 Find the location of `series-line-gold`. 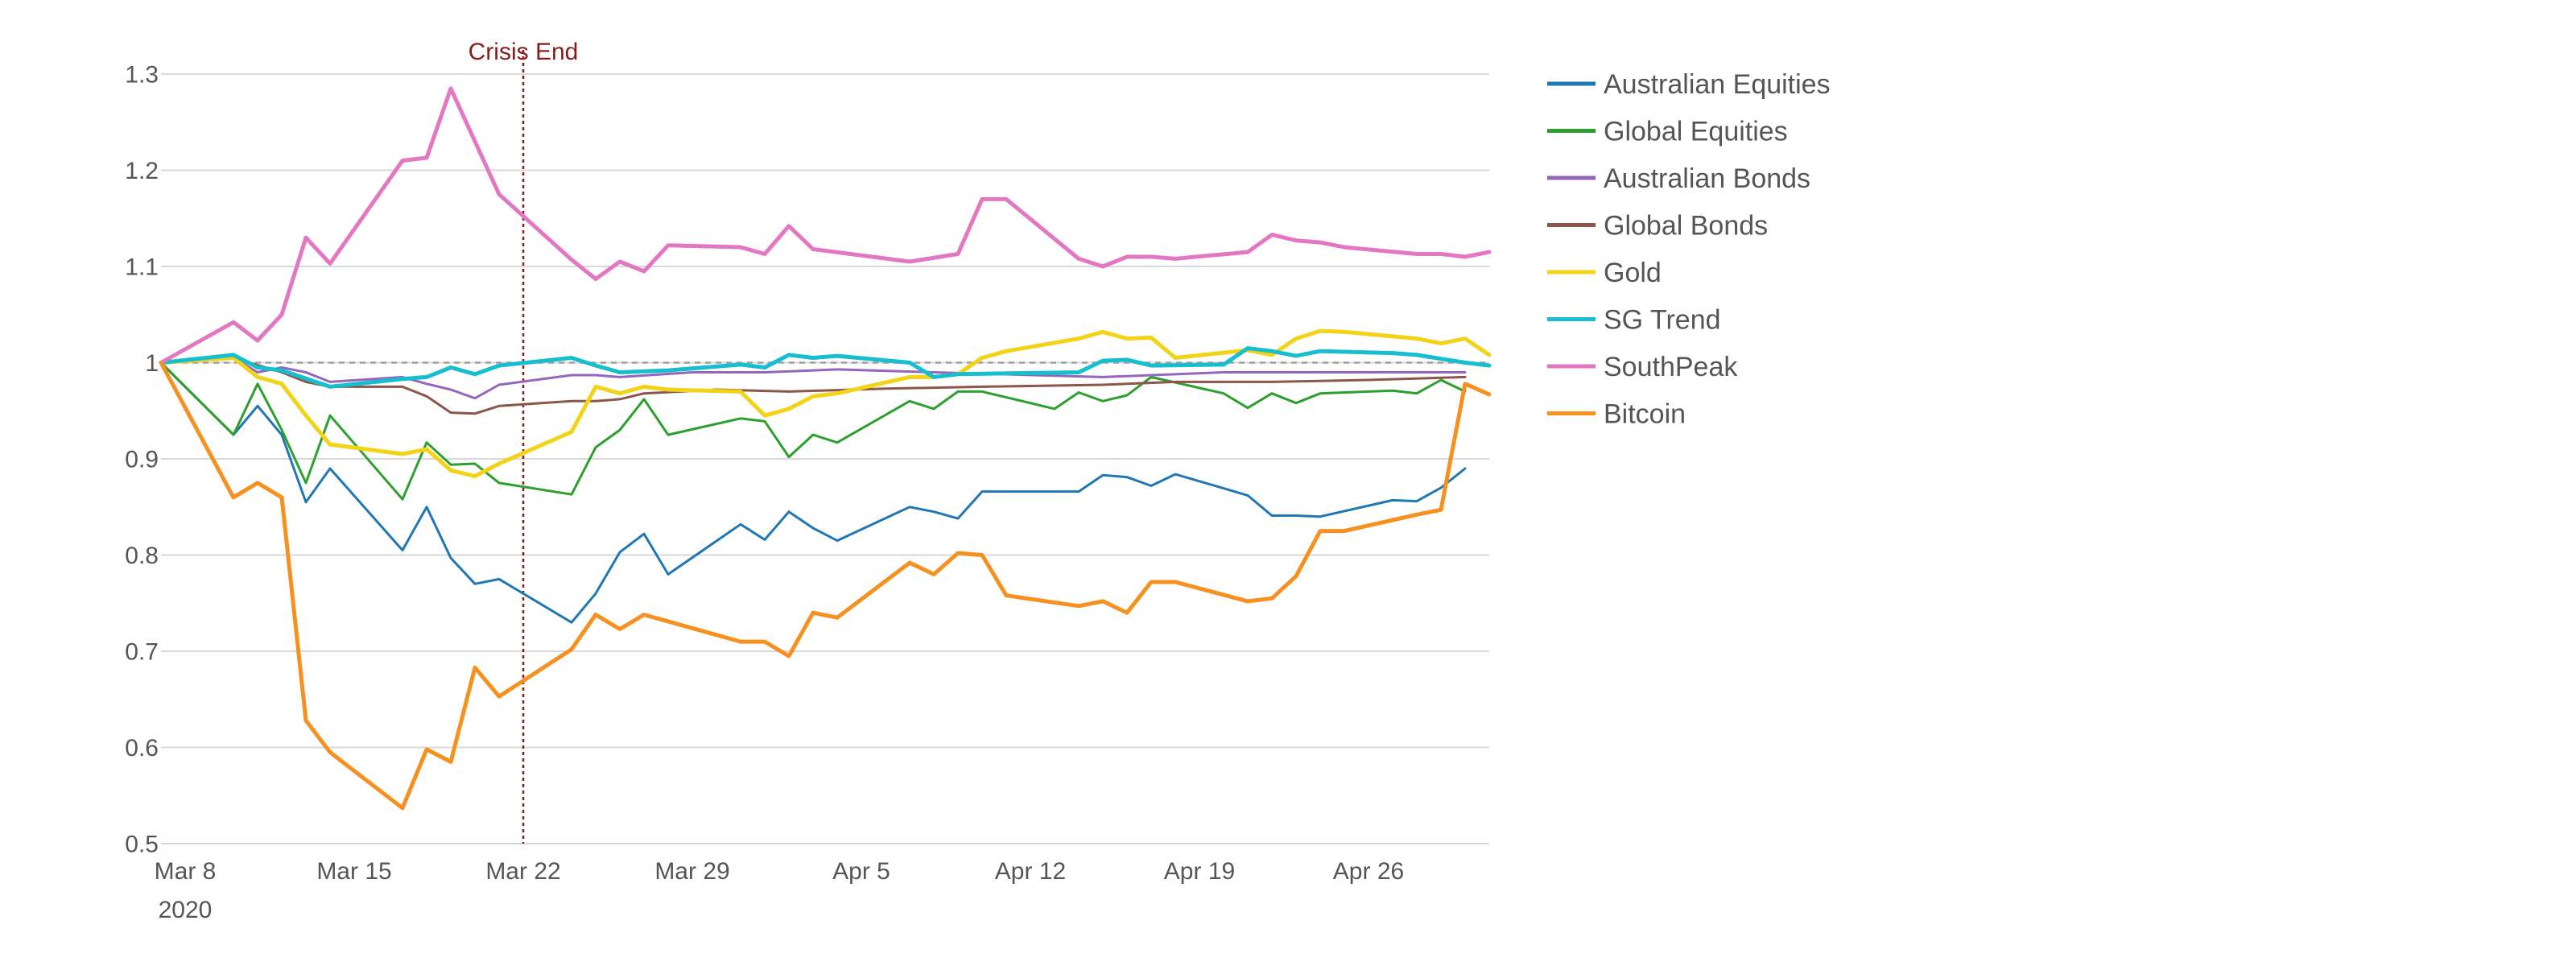

series-line-gold is located at coordinates (825, 403).